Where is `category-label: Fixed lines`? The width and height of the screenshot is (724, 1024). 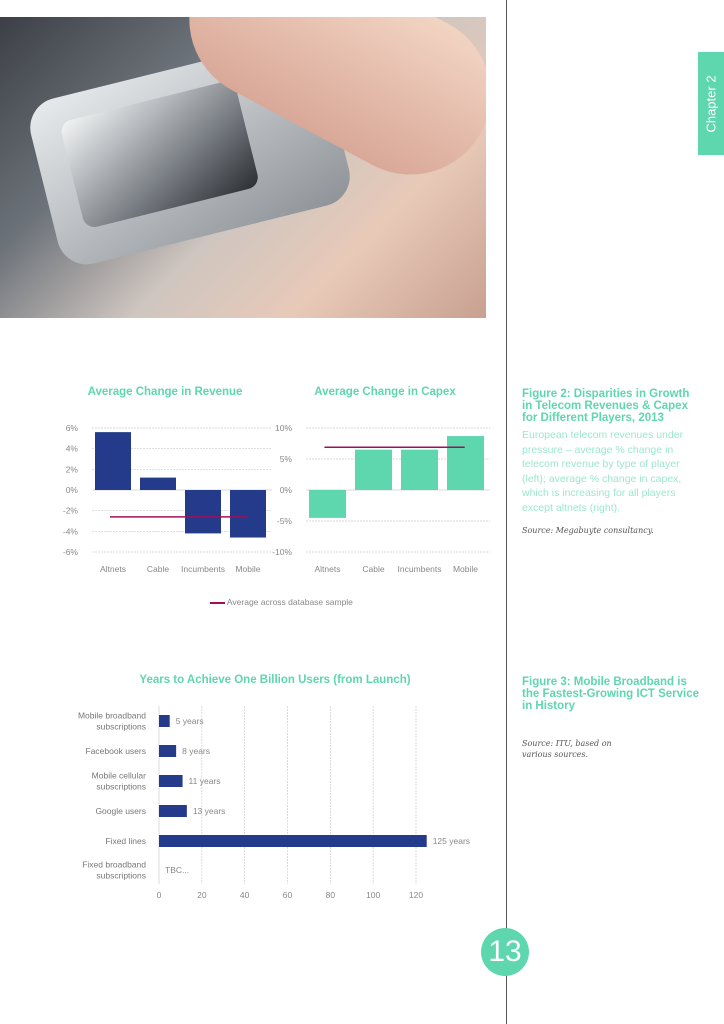 category-label: Fixed lines is located at coordinates (125, 841).